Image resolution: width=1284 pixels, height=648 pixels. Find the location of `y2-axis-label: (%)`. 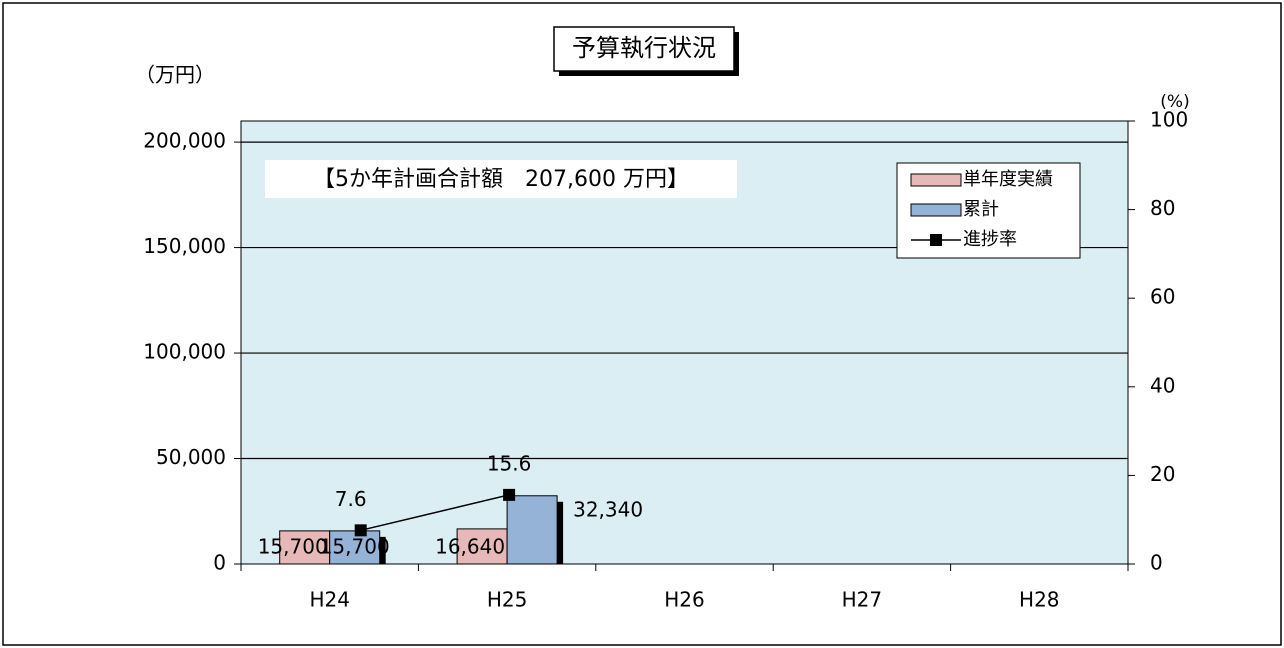

y2-axis-label: (%) is located at coordinates (1174, 102).